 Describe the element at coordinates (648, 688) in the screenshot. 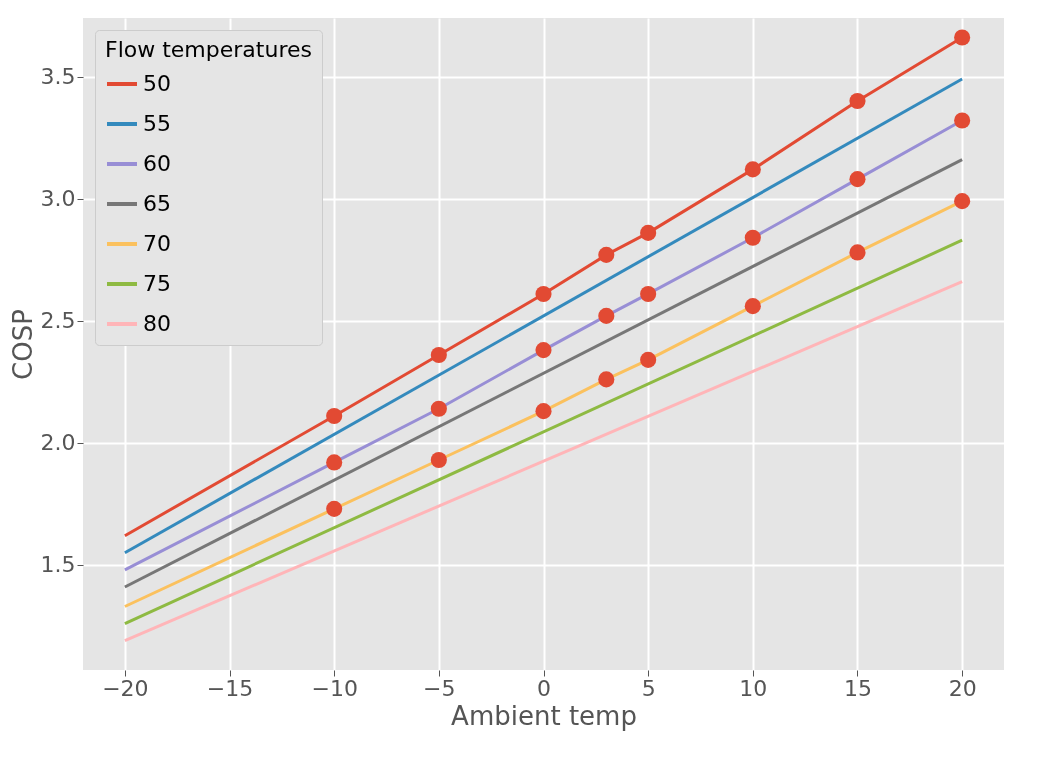

I see `x-tick-label: 5` at that location.